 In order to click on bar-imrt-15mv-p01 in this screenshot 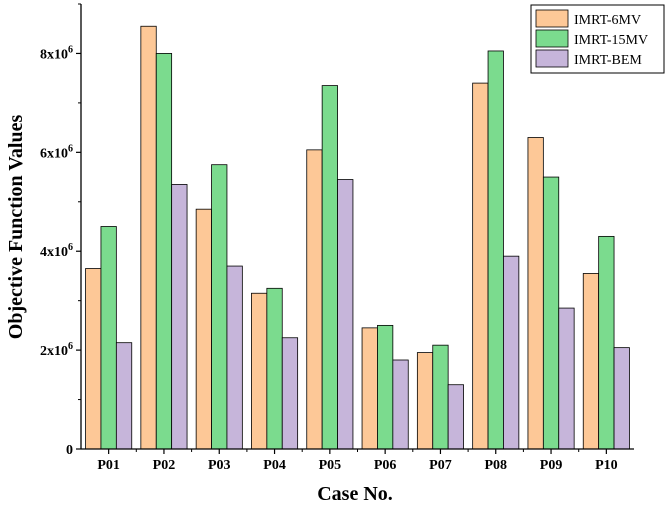, I will do `click(108, 338)`.